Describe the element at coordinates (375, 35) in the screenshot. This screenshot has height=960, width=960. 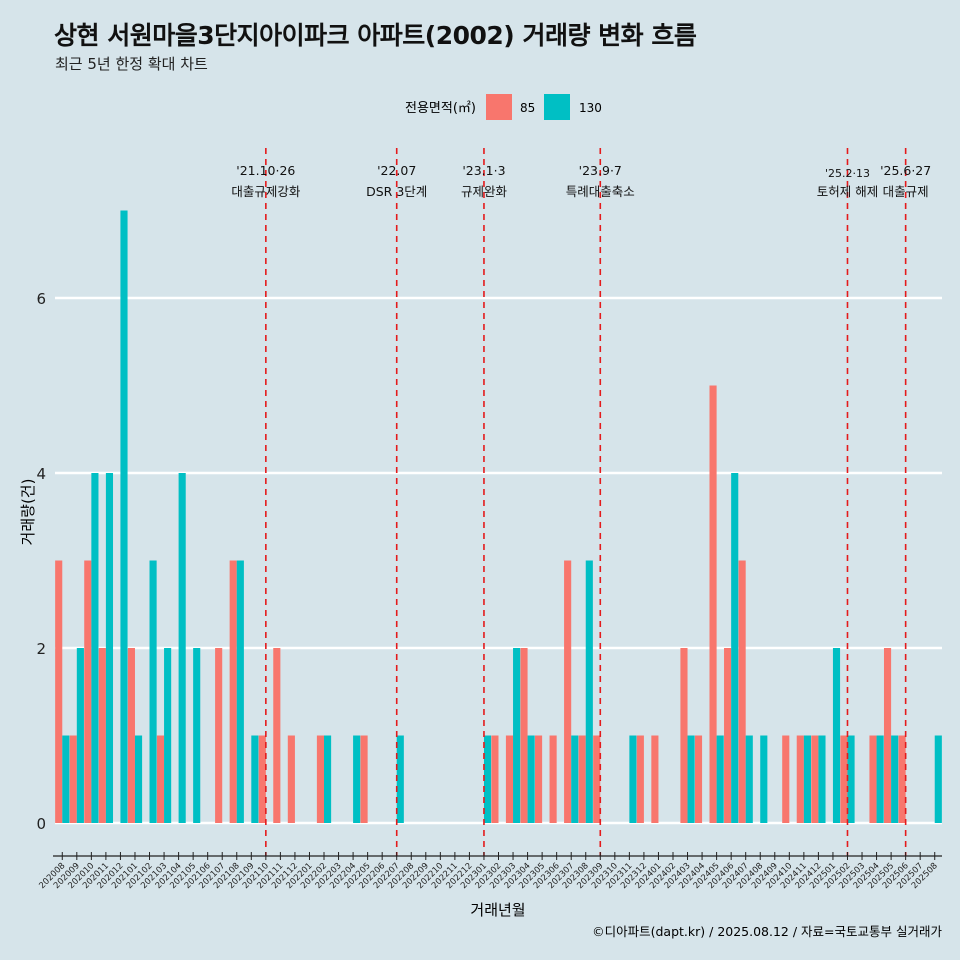
I see `chart-title: 상현 서원마을3단지아이파크 아파트(2002) 거래량 변화 흐름` at that location.